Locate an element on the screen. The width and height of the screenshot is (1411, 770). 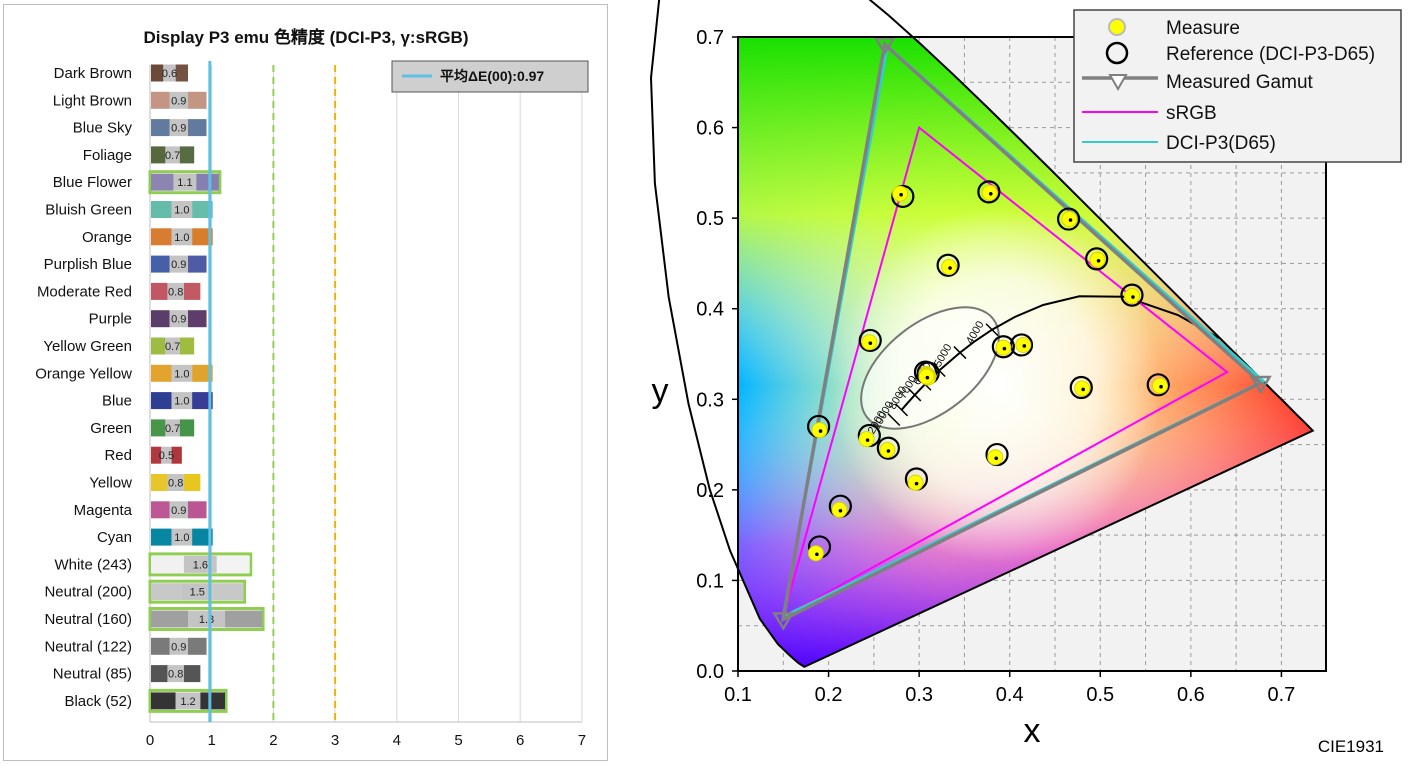
bar-bluish-green: 1.0 is located at coordinates (182, 209).